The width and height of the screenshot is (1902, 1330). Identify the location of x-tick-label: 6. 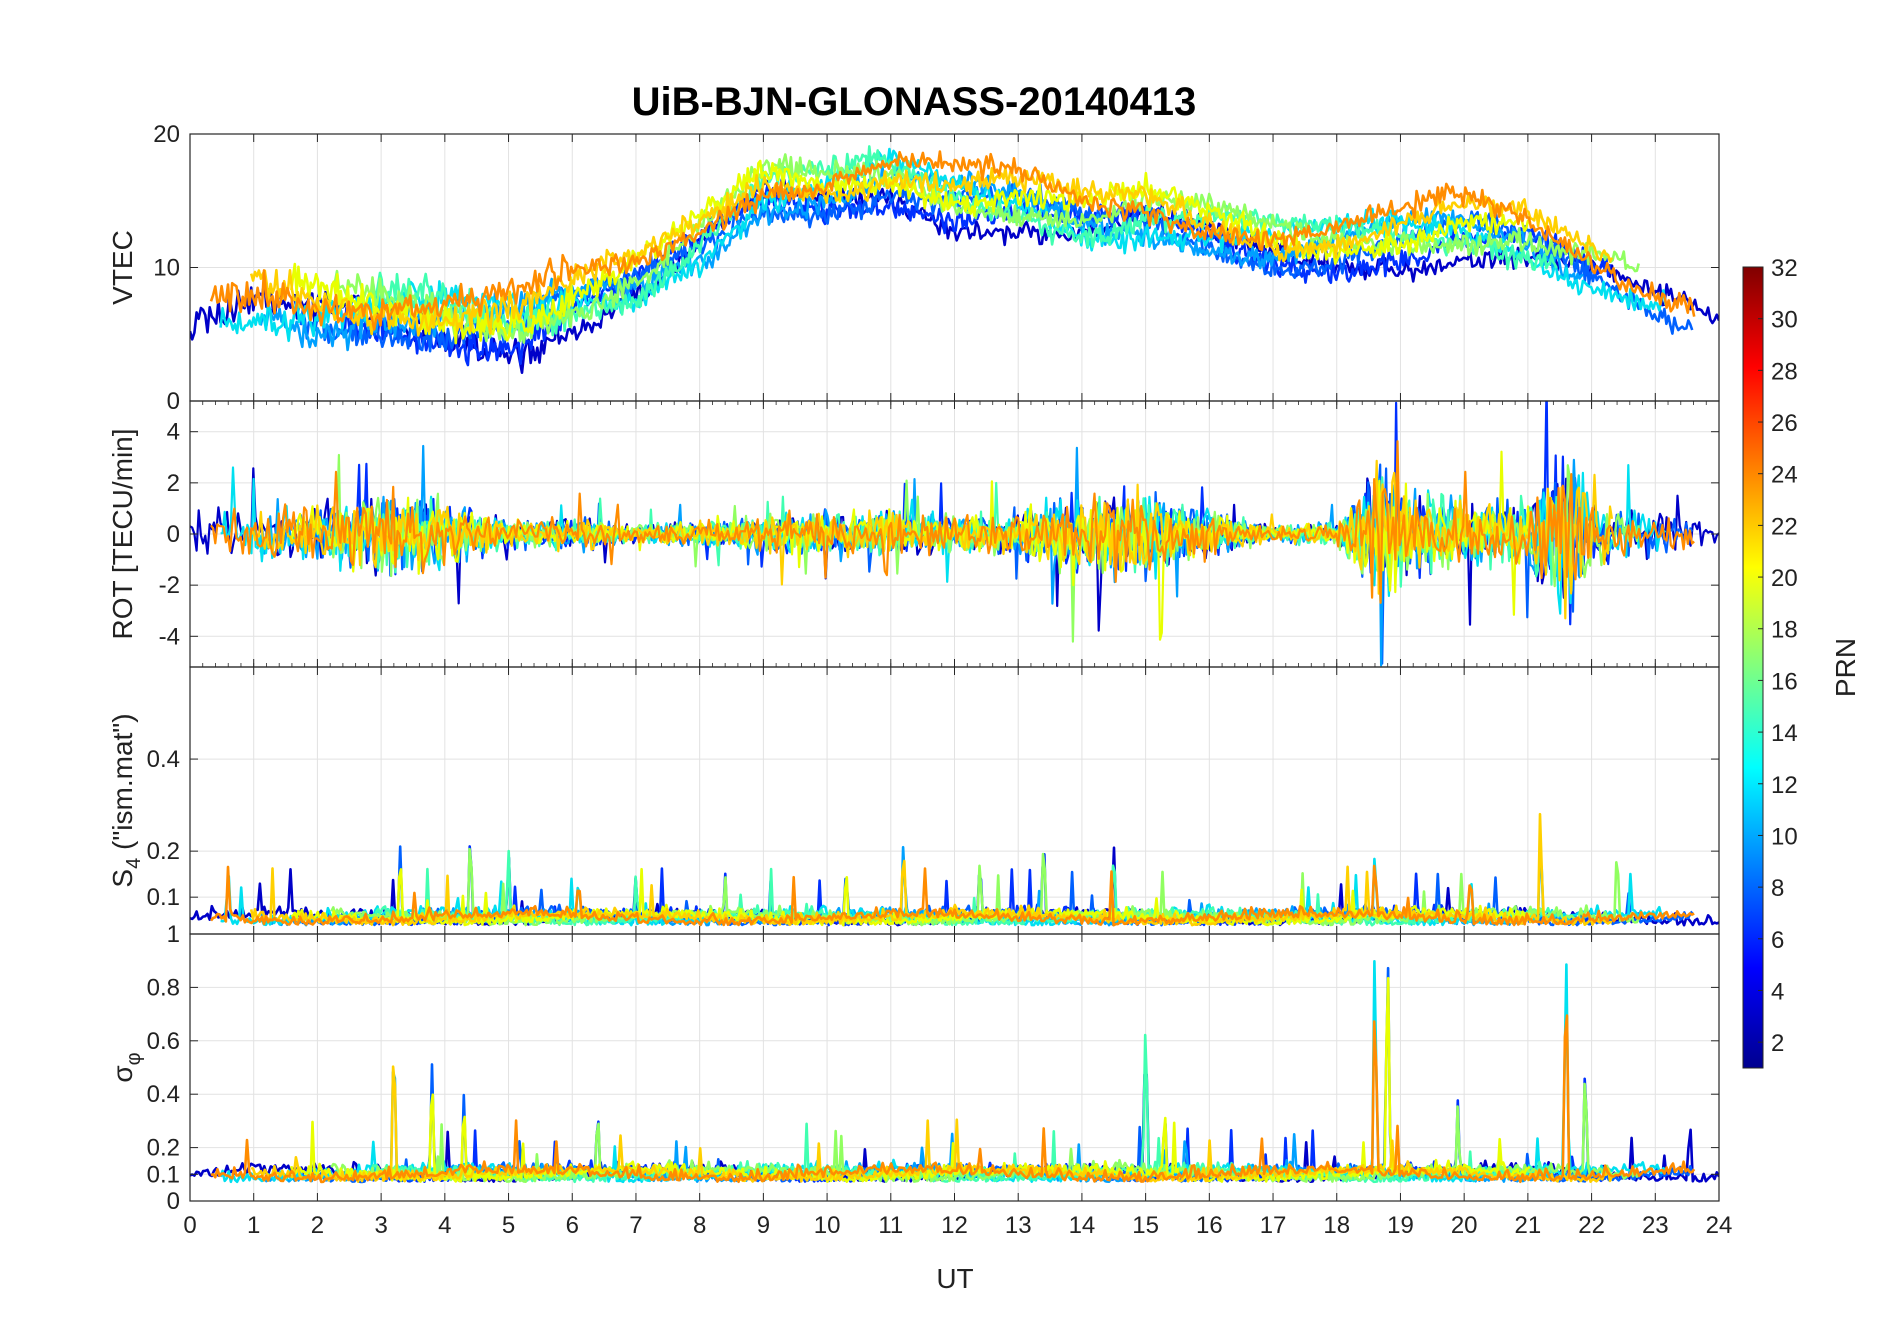
(572, 1225).